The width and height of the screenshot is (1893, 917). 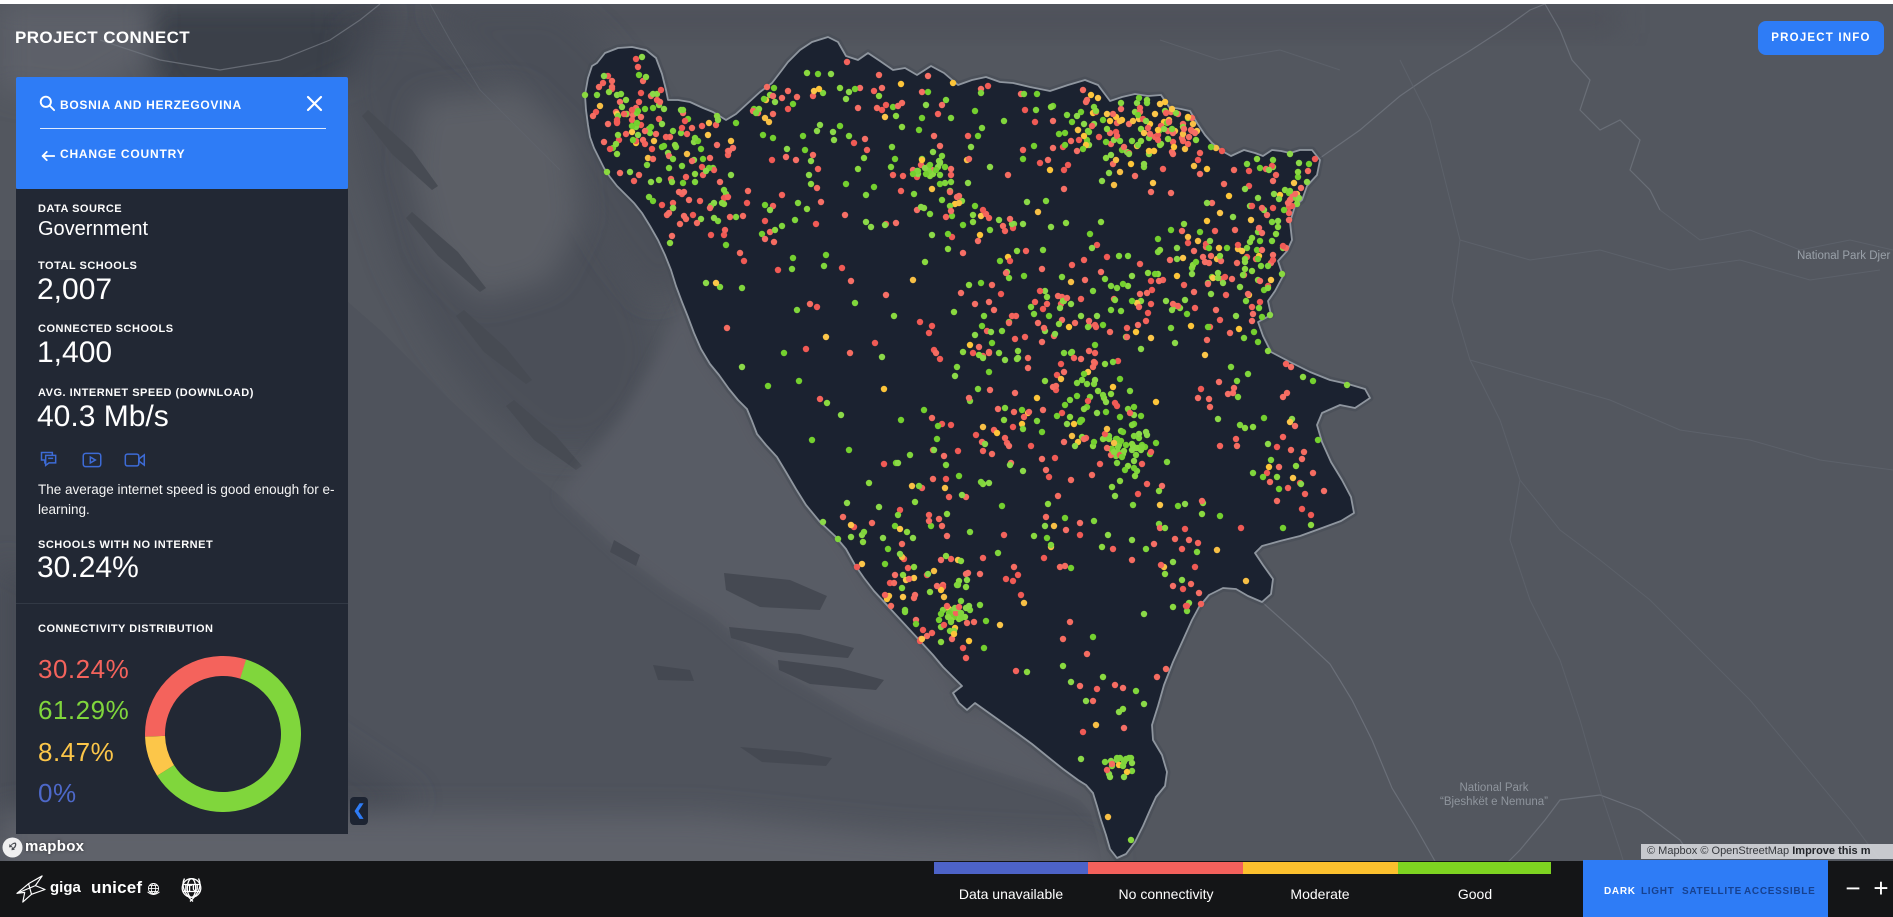 What do you see at coordinates (192, 888) in the screenshot?
I see `svg-text: ITU` at bounding box center [192, 888].